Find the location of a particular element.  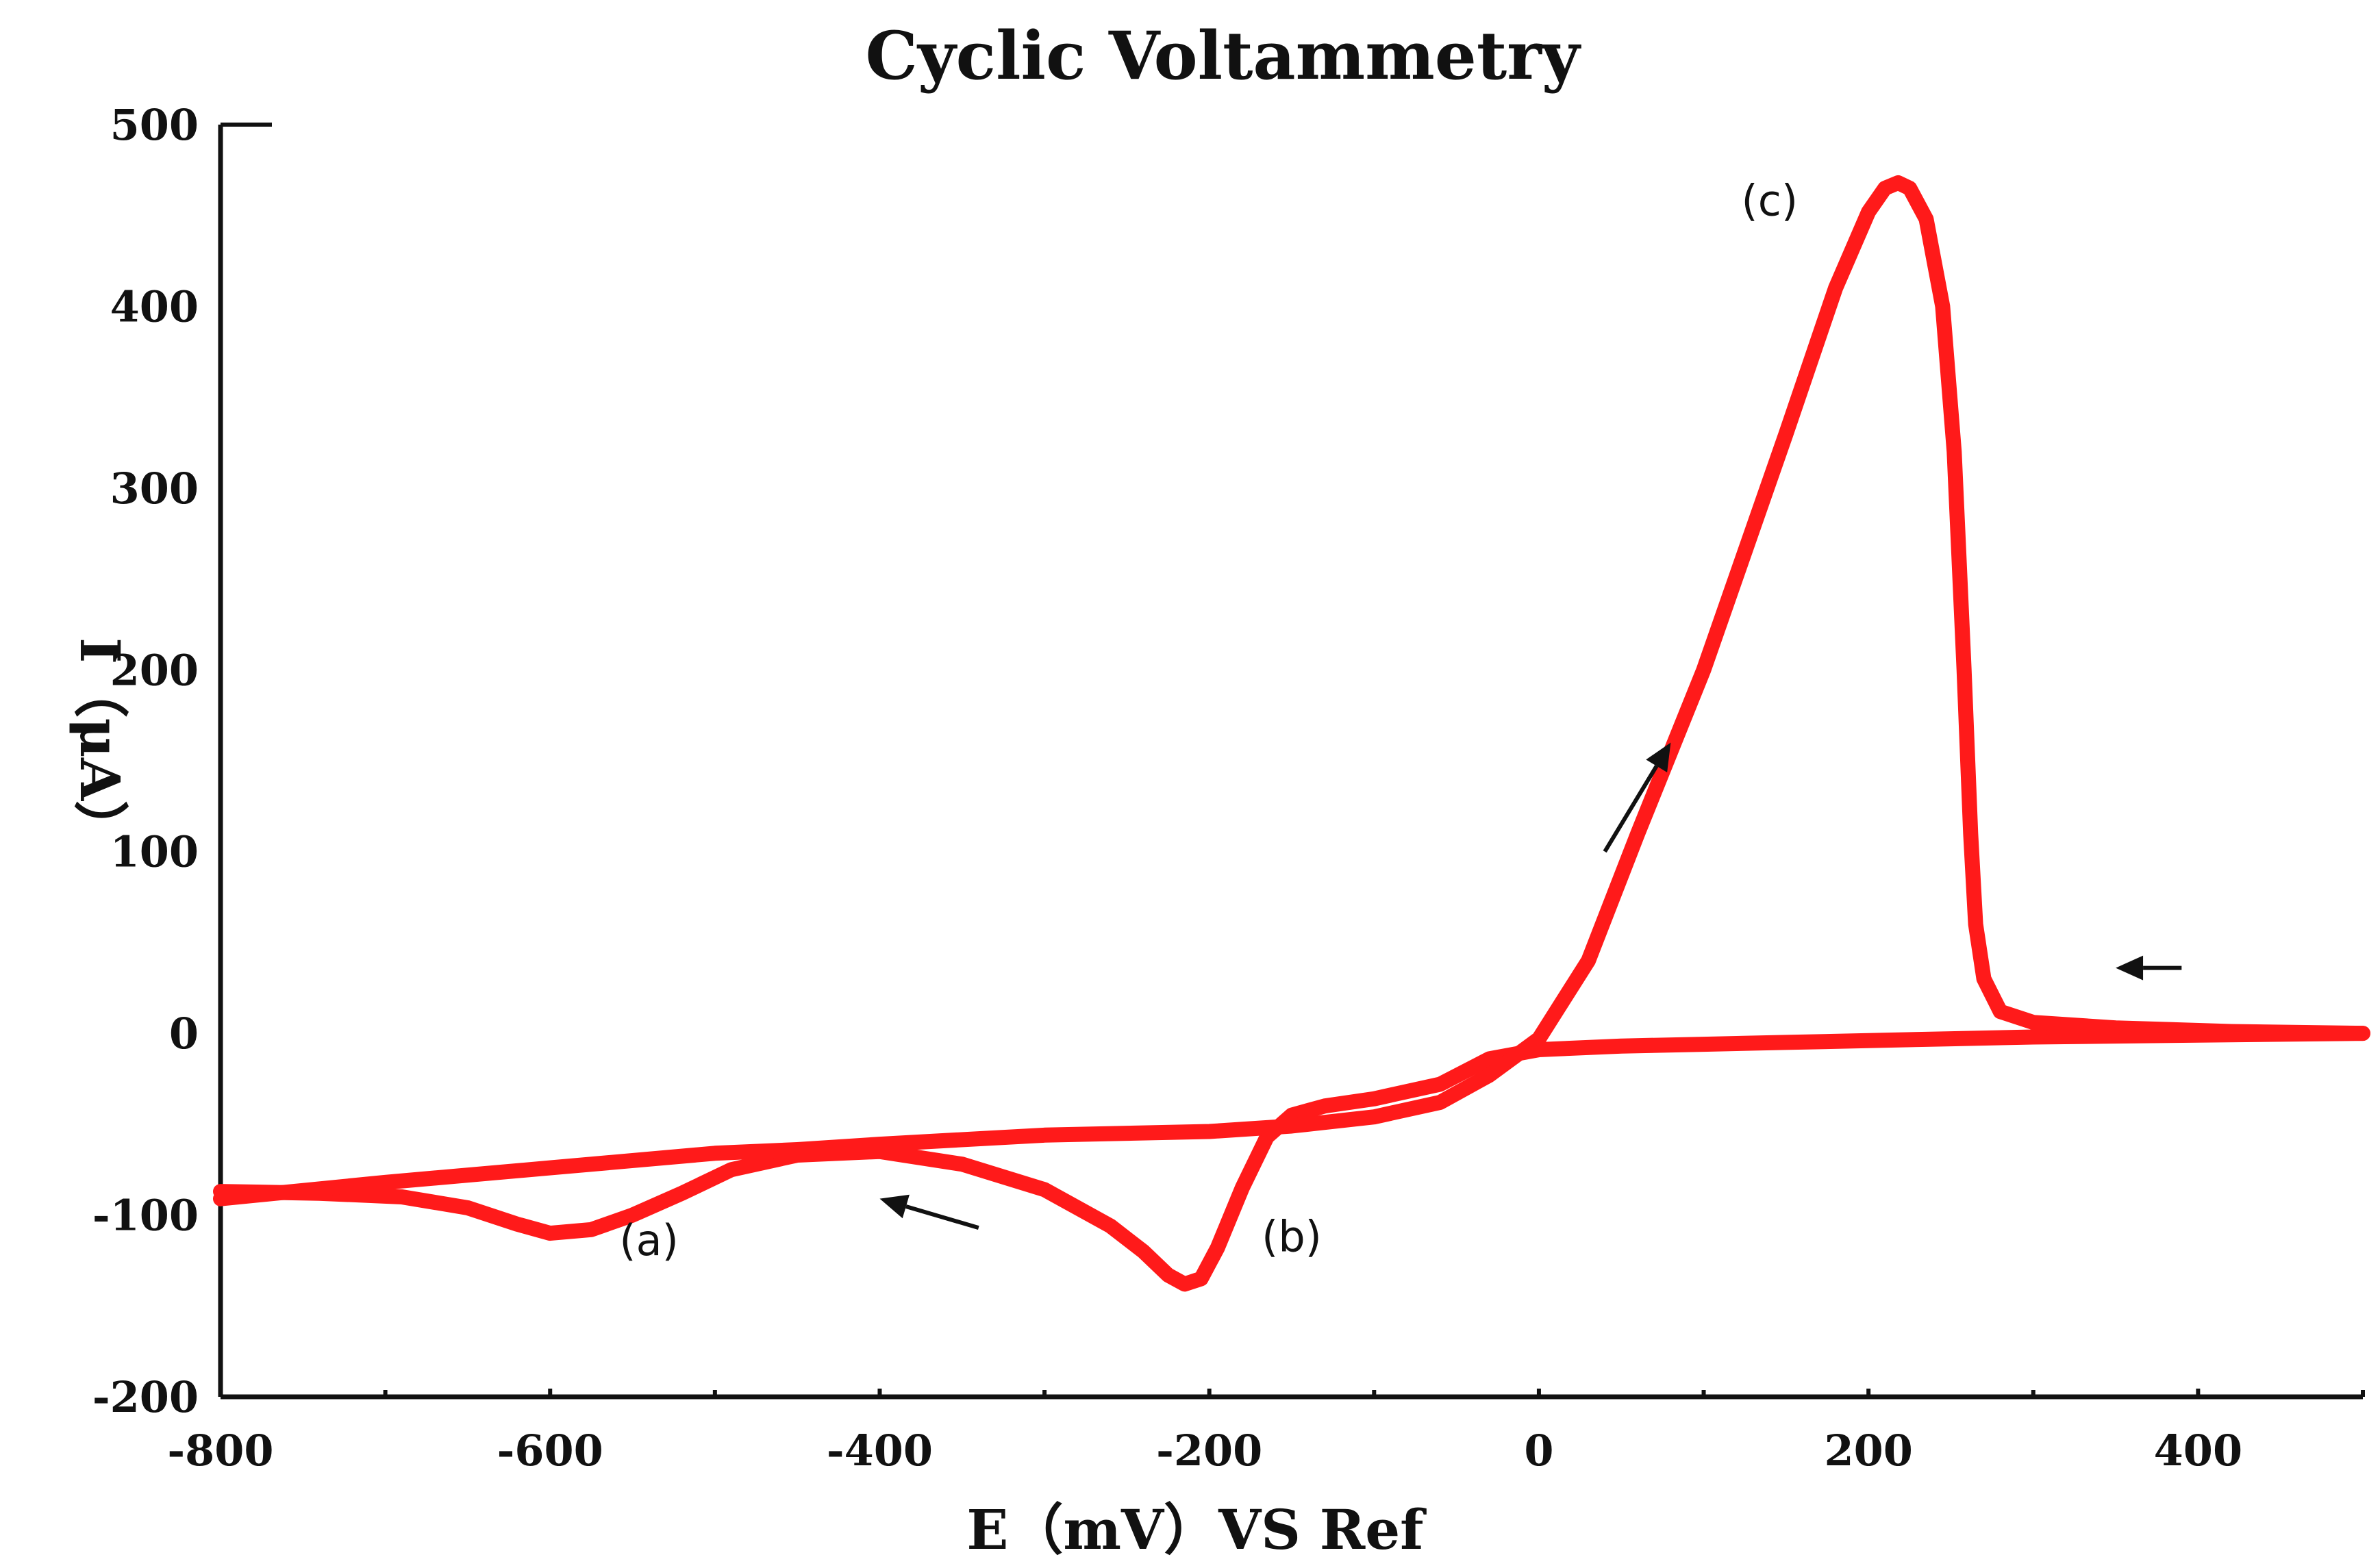

y-tick-label: 300 is located at coordinates (154, 489).